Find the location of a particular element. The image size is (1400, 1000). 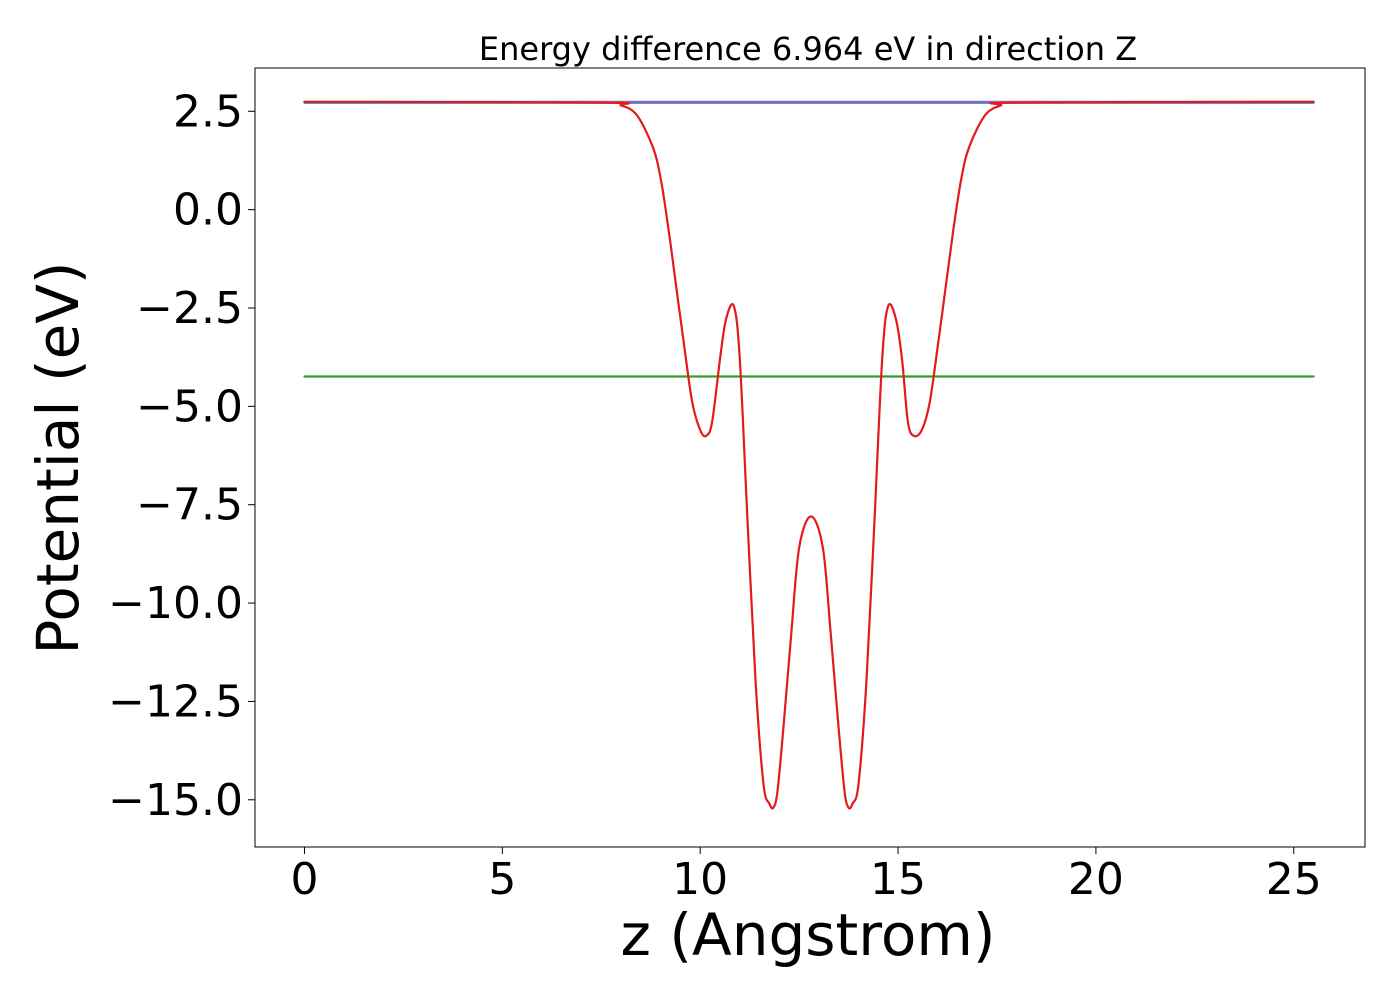

x-tick-label: 25 is located at coordinates (1294, 879).